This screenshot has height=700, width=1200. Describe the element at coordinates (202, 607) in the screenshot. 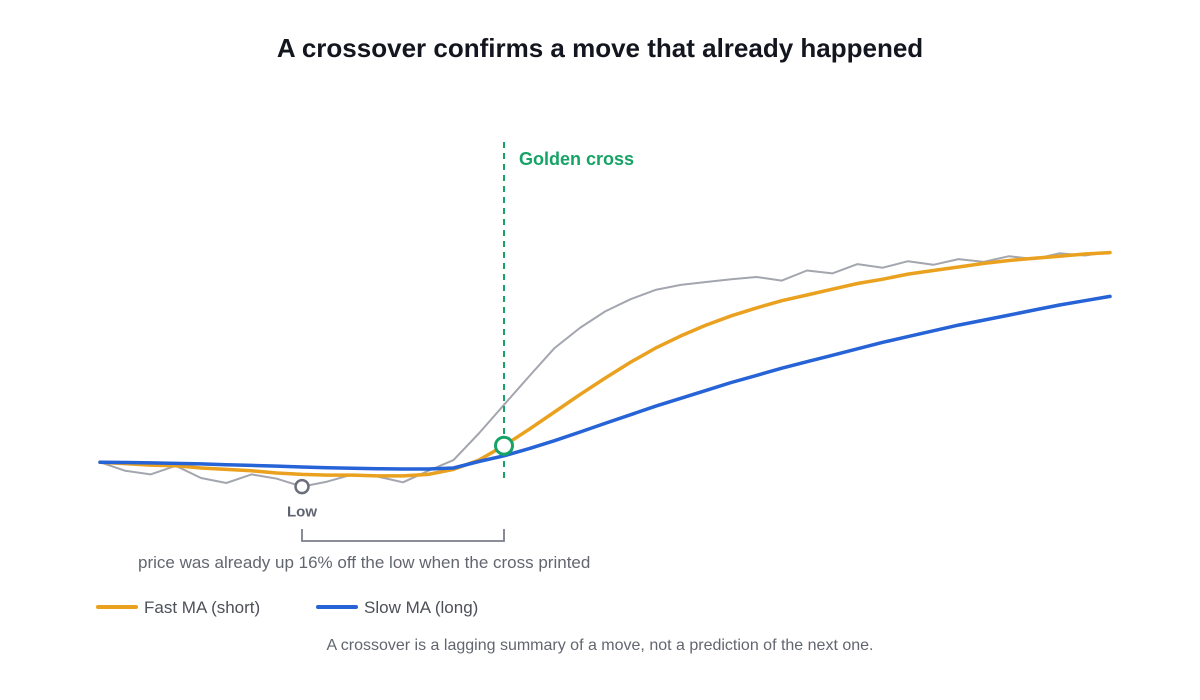

I see `legend-label-fast-ma: Fast MA (short)` at that location.